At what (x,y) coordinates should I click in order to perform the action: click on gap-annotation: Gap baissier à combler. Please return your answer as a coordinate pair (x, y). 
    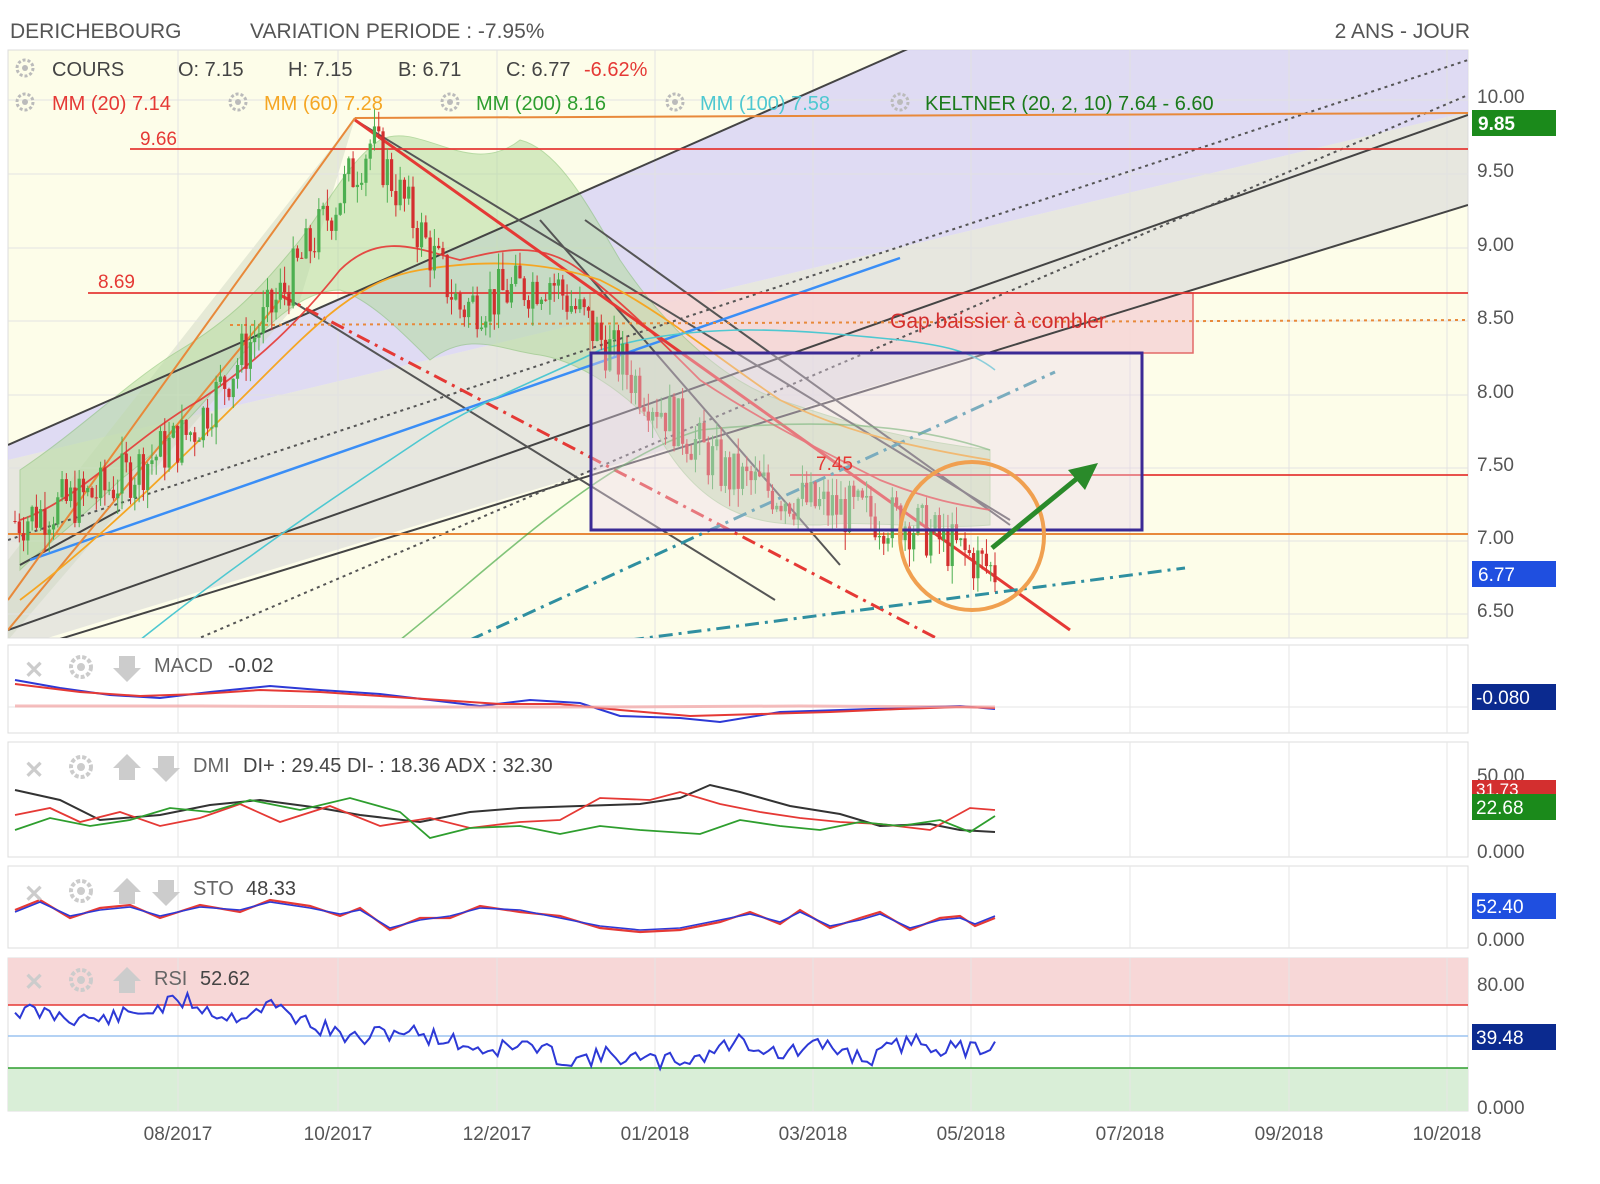
    Looking at the image, I should click on (998, 321).